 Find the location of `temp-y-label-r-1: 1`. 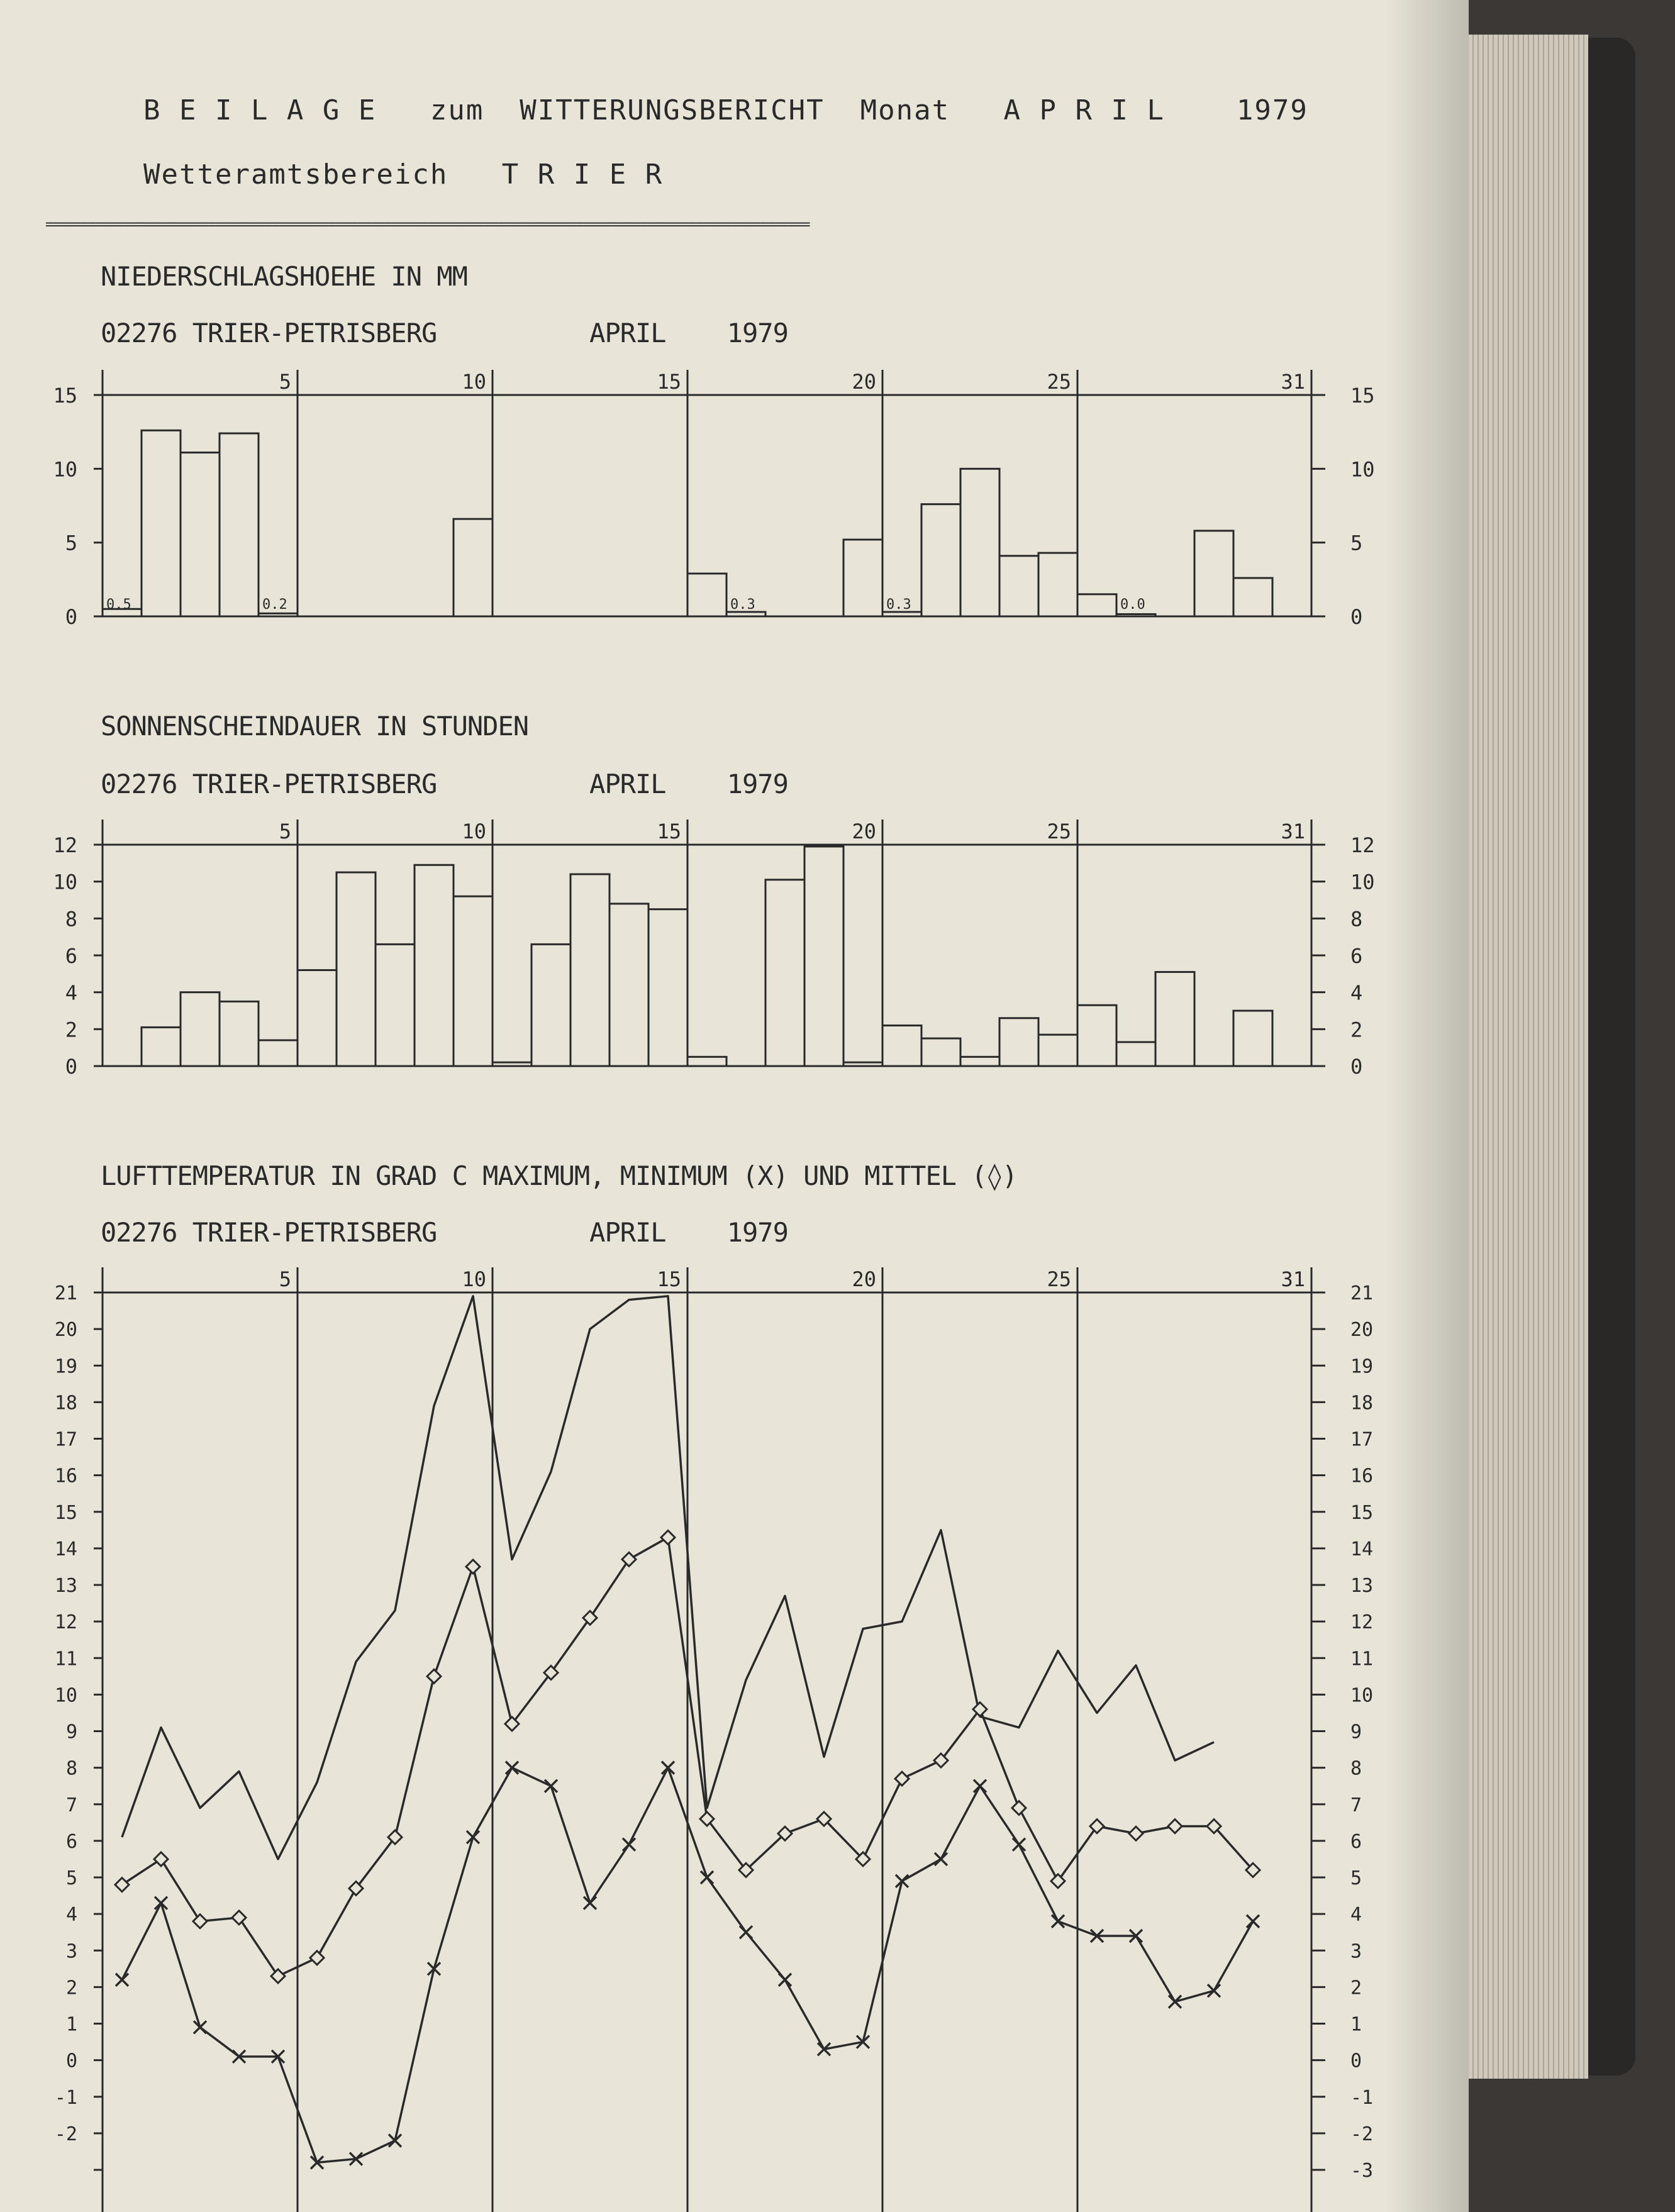

temp-y-label-r-1: 1 is located at coordinates (1356, 2025).